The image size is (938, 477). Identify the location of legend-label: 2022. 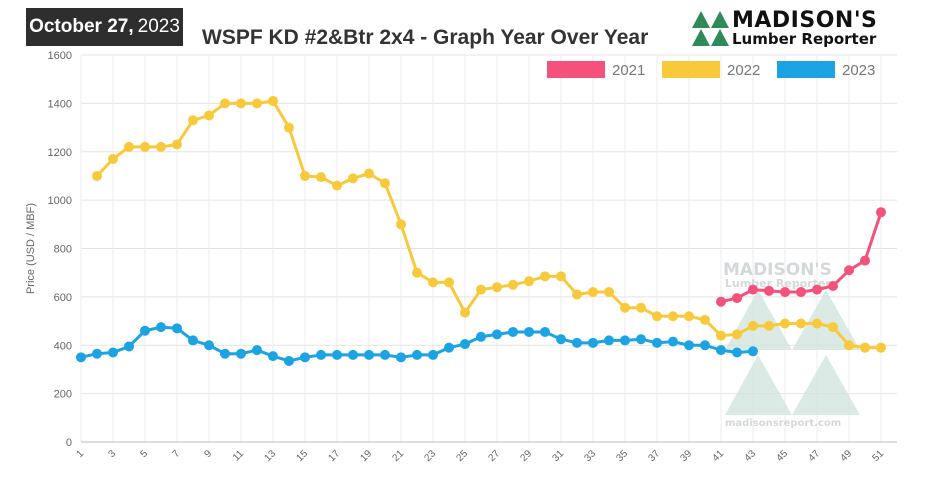
(743, 70).